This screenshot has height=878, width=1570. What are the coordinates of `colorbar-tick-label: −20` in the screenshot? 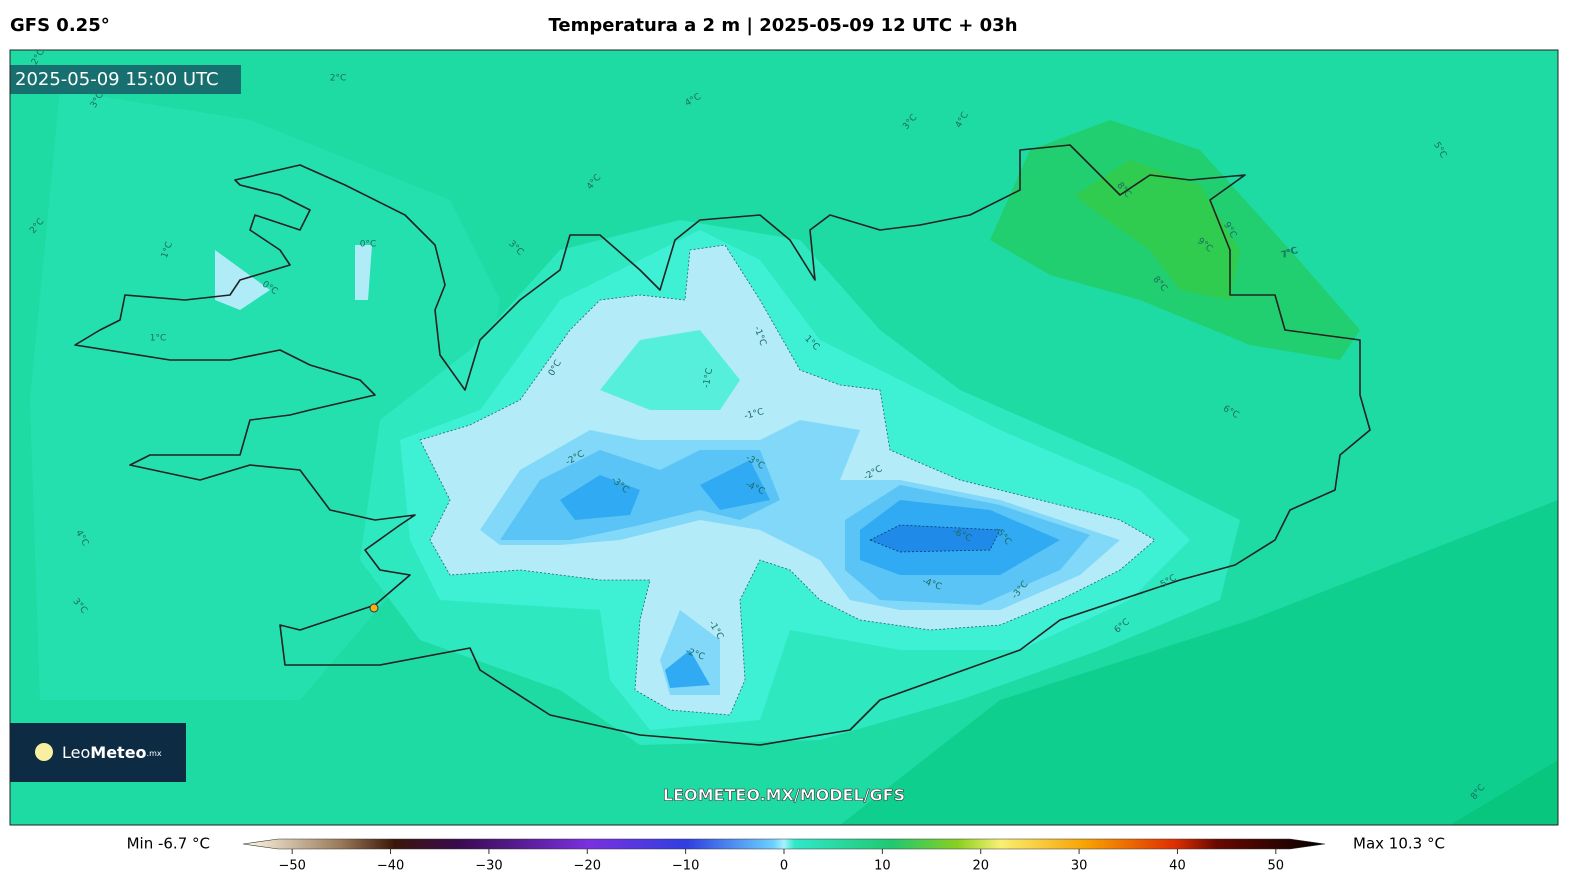 It's located at (587, 866).